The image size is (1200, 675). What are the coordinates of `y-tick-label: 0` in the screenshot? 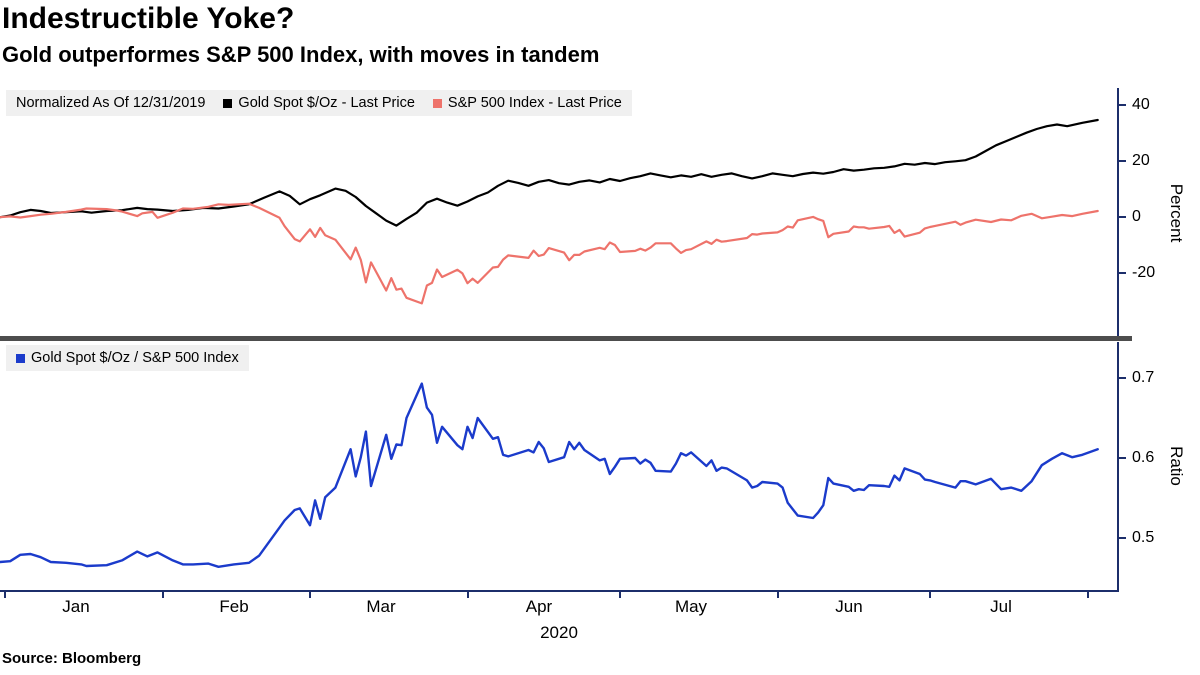 It's located at (1136, 216).